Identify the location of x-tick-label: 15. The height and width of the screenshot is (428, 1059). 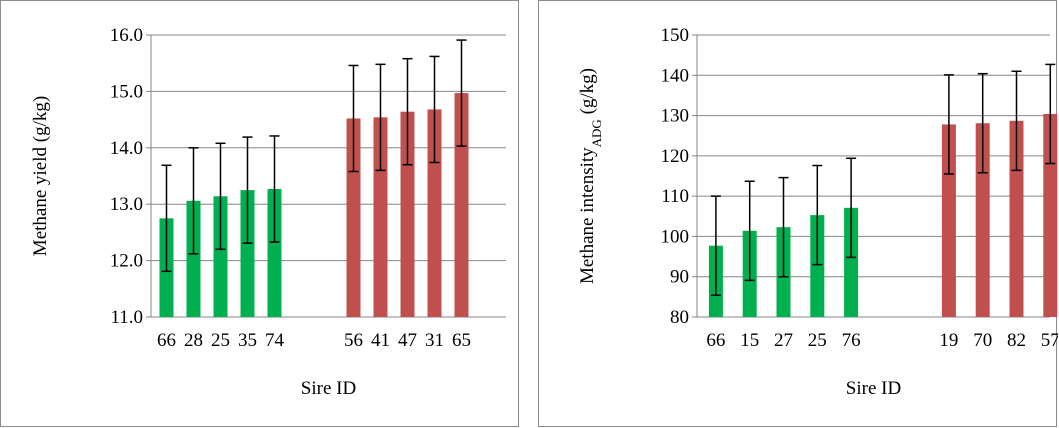
(749, 340).